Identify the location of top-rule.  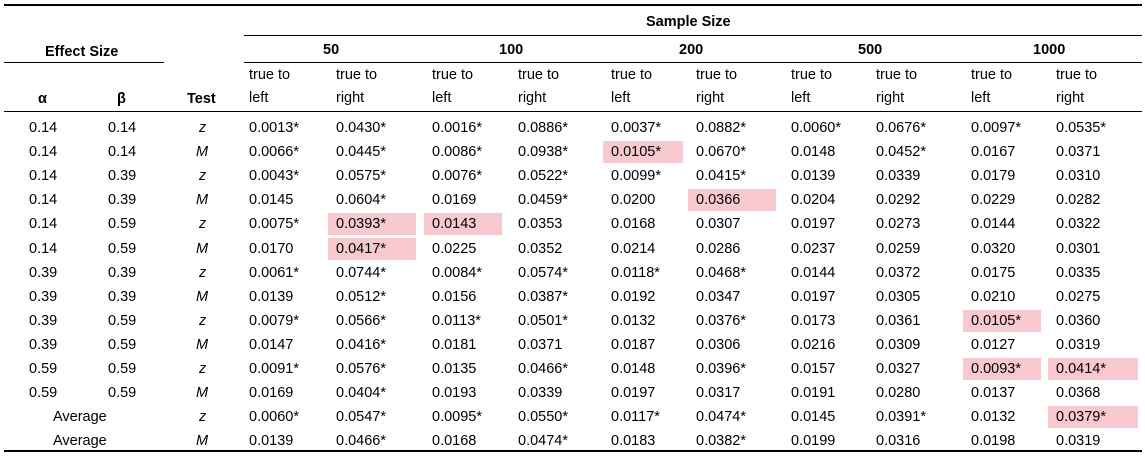
(573, 5).